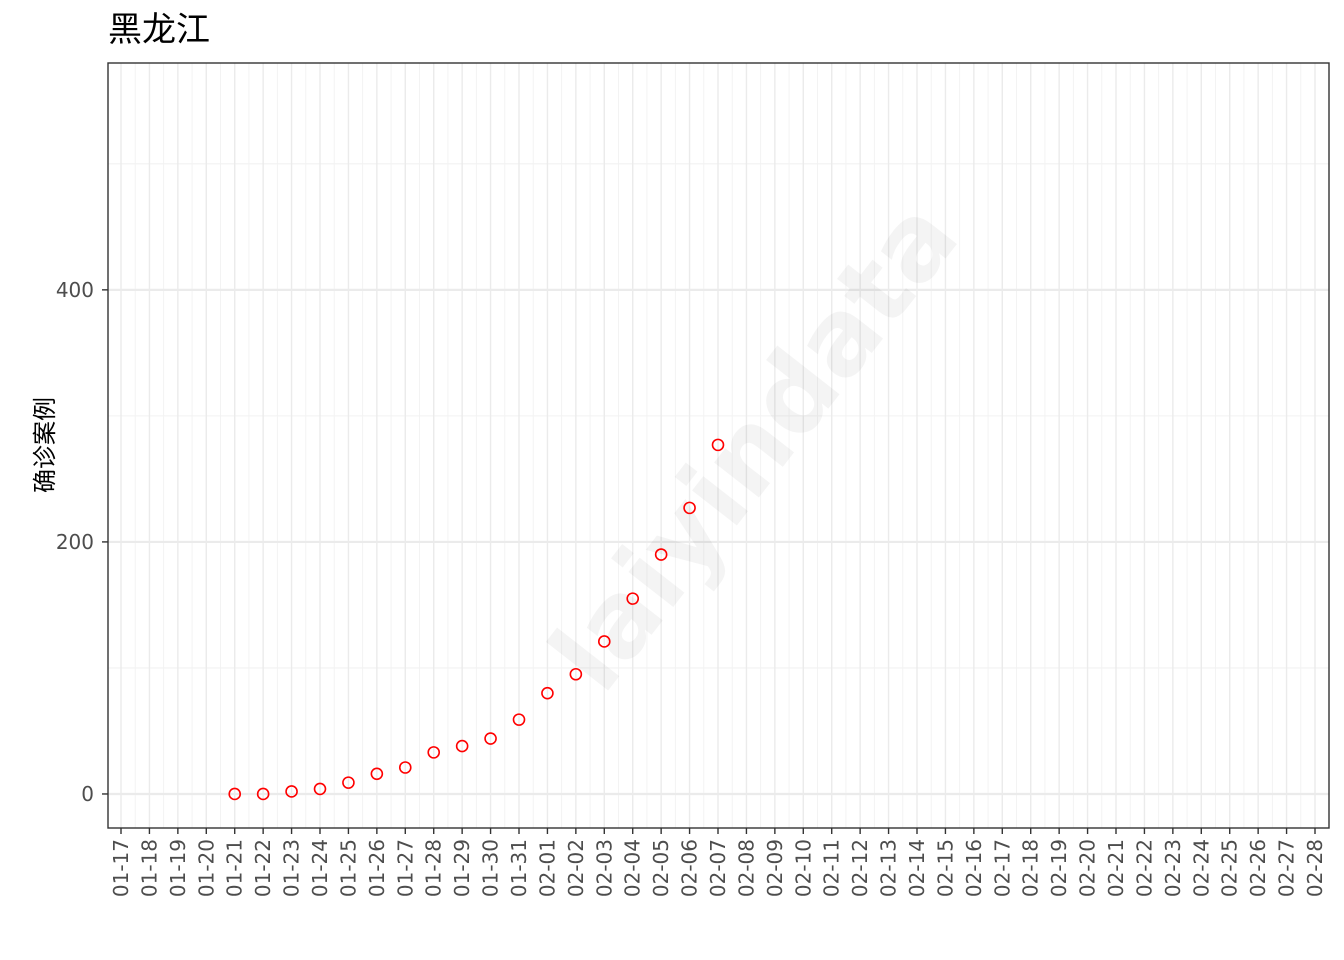 The width and height of the screenshot is (1344, 960). I want to click on x-tick-label: 01-19, so click(178, 868).